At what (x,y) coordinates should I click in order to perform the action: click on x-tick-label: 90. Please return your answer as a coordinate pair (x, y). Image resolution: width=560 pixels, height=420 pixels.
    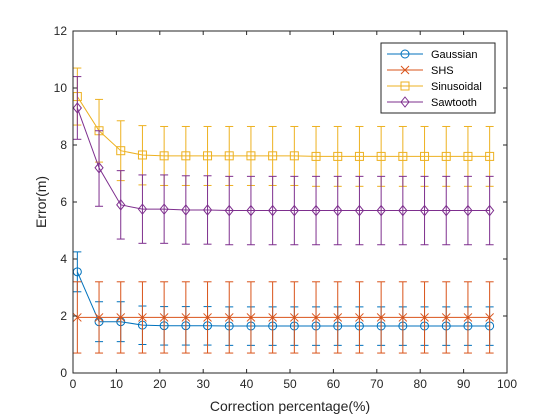
    Looking at the image, I should click on (464, 384).